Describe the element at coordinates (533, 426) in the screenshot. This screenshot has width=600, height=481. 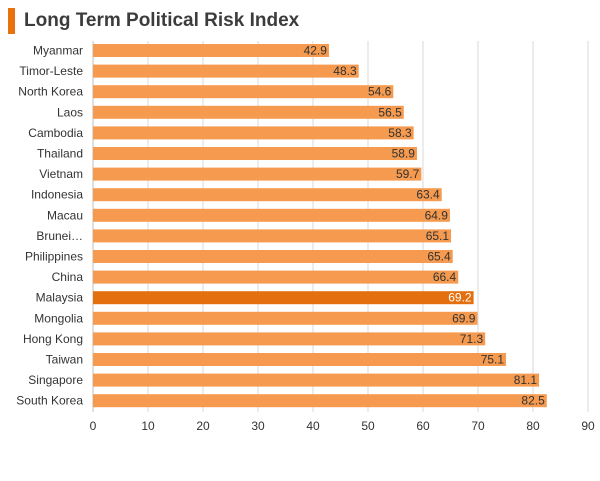
I see `x-tick-label: 80` at that location.